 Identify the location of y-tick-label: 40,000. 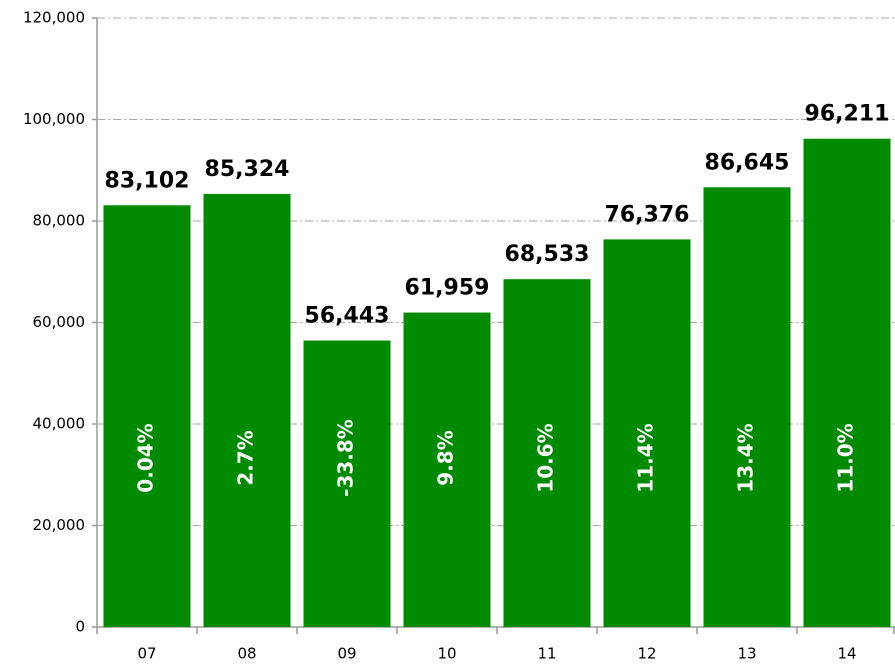
(59, 424).